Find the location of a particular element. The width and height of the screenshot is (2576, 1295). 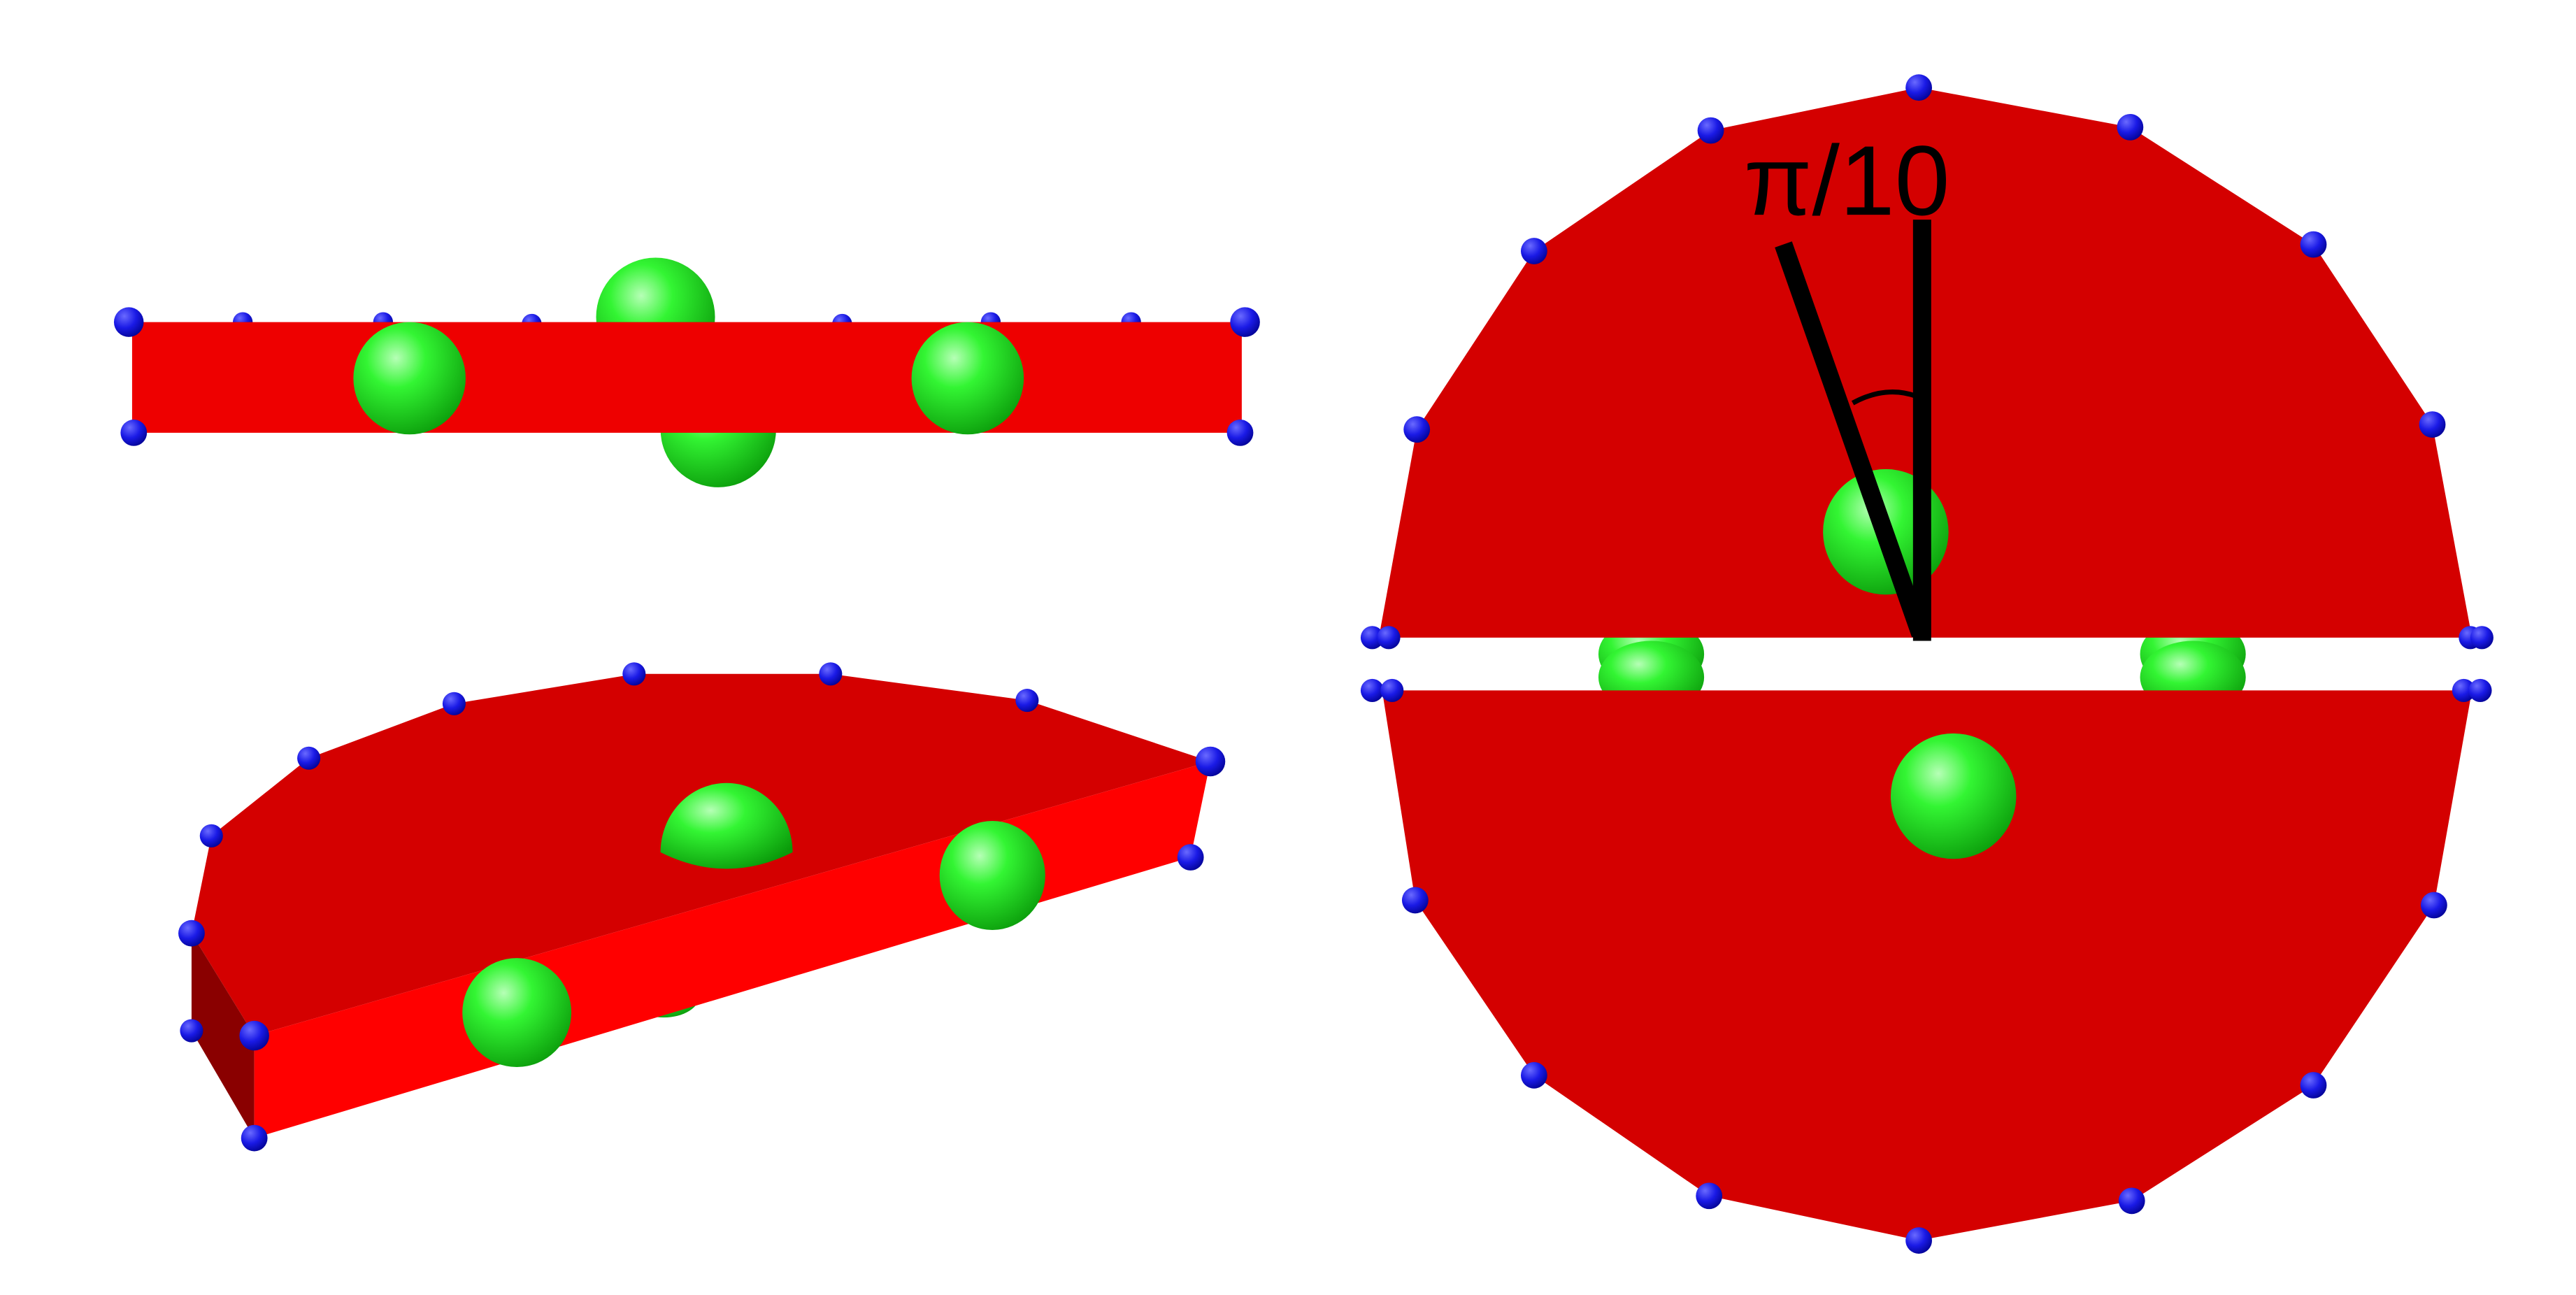

side-view is located at coordinates (686, 372).